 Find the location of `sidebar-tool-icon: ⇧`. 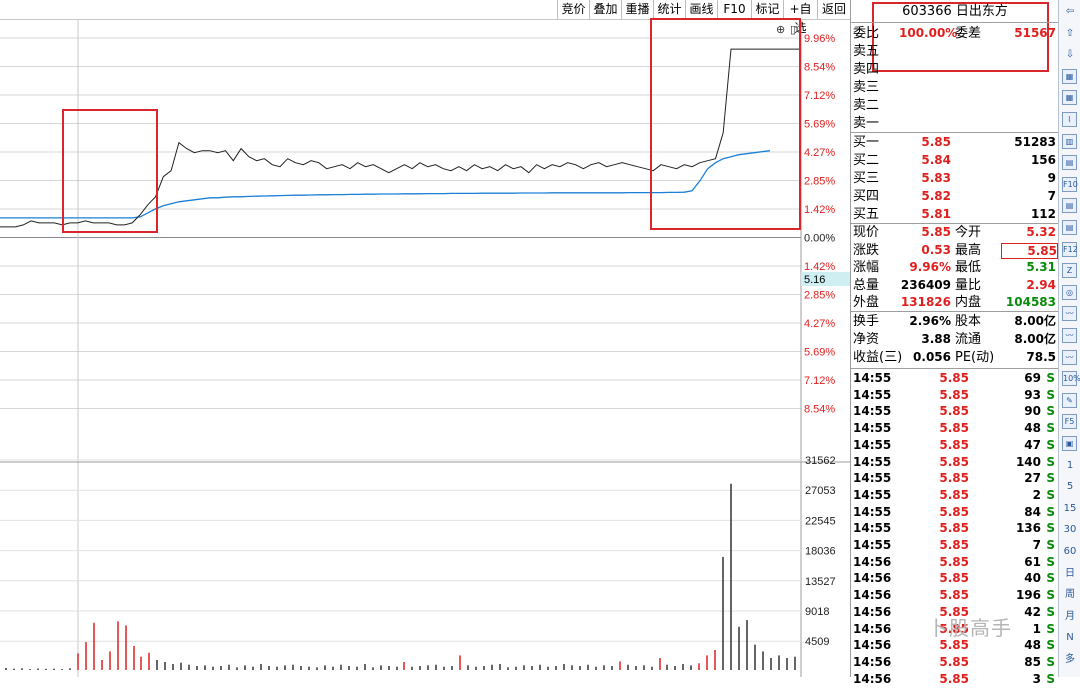

sidebar-tool-icon: ⇧ is located at coordinates (1070, 33).